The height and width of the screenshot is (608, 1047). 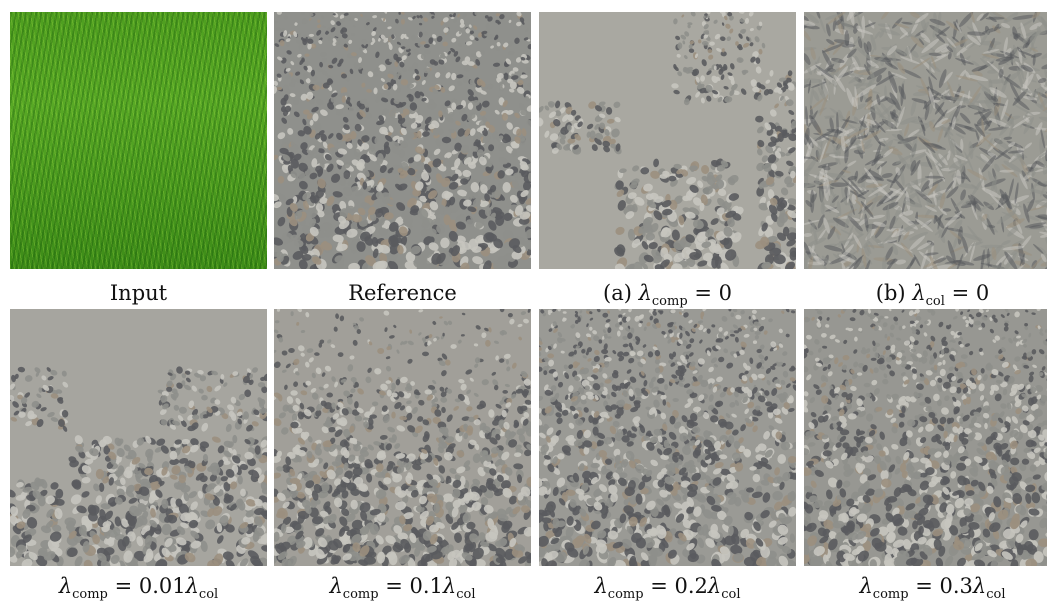 I want to click on result-b-image, so click(x=925, y=140).